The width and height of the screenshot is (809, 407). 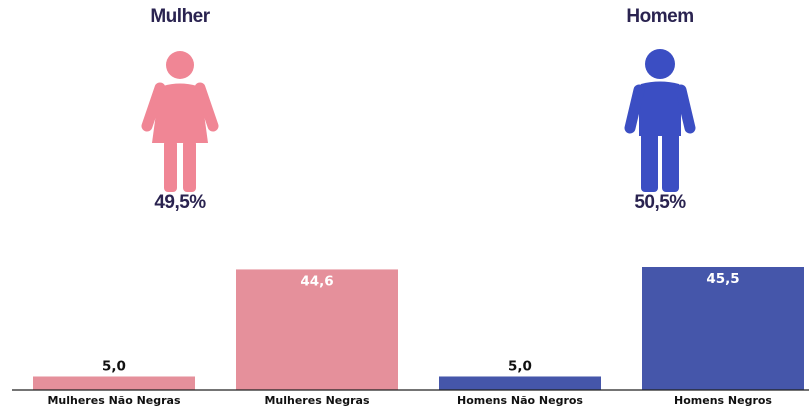 What do you see at coordinates (317, 329) in the screenshot?
I see `bar-mulheres-negras` at bounding box center [317, 329].